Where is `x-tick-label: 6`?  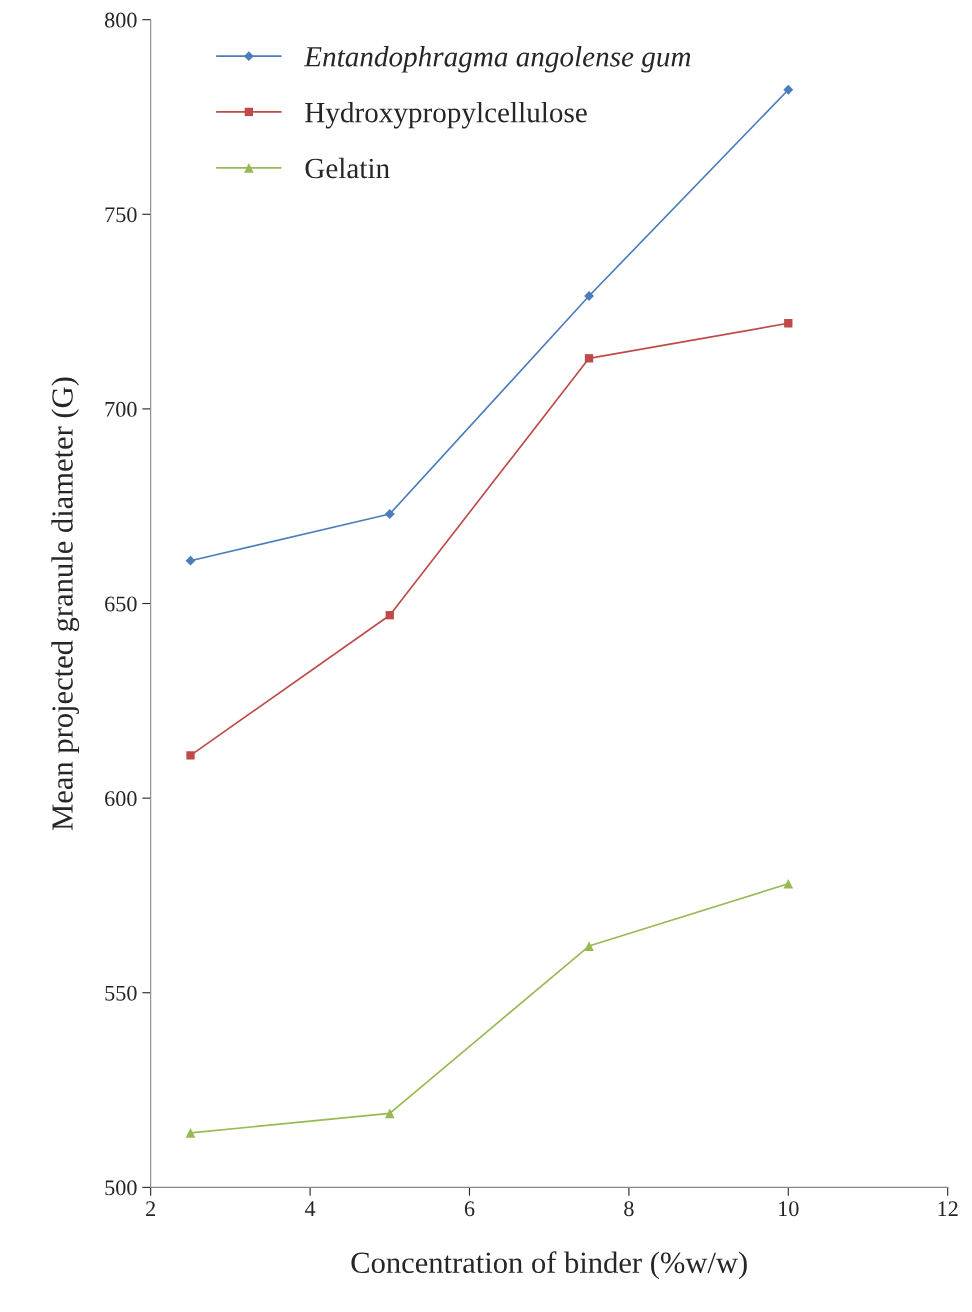
x-tick-label: 6 is located at coordinates (469, 1209).